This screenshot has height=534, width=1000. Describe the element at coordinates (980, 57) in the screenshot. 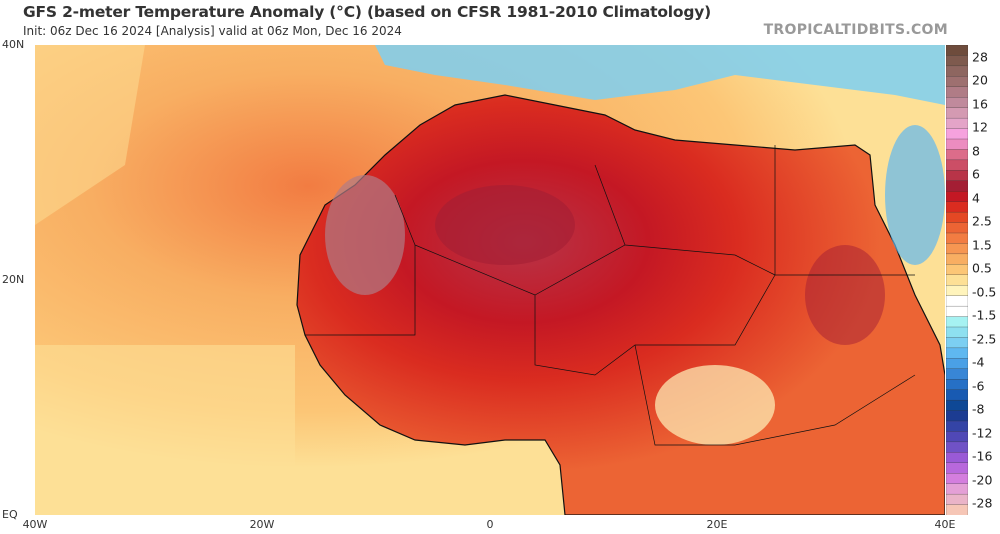

I see `colorbar-label: 28` at that location.